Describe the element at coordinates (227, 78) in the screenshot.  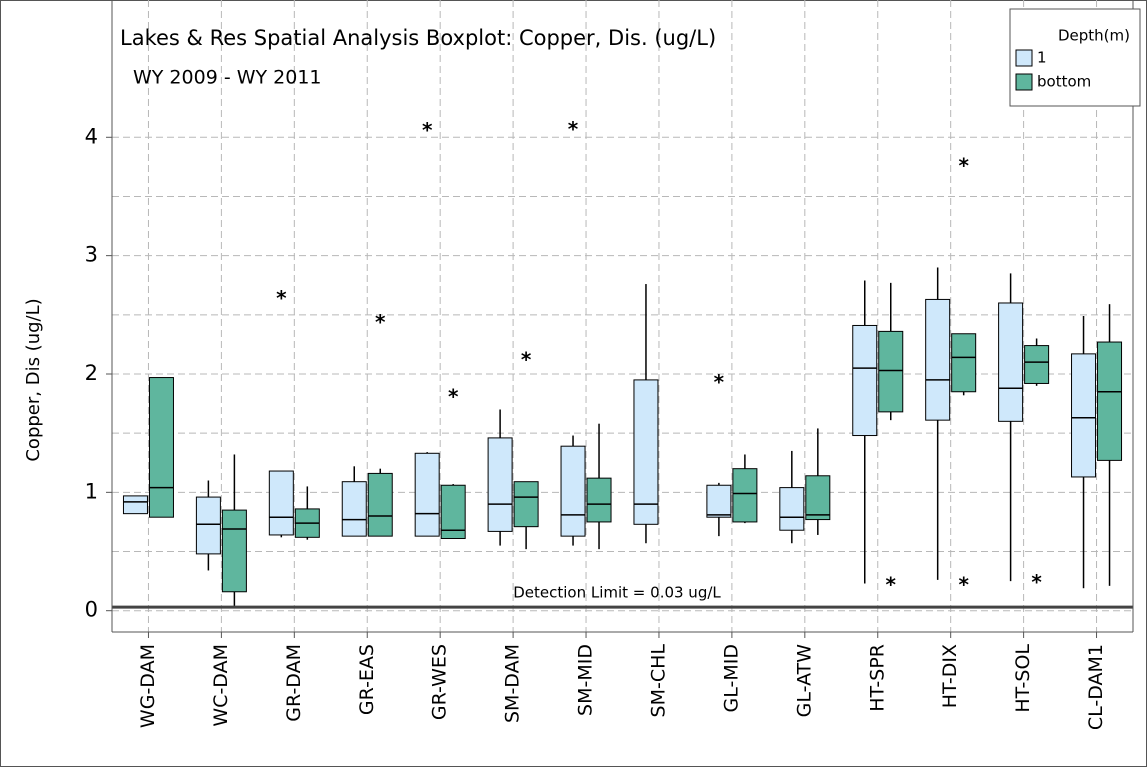
I see `chart-subtitle: WY 2009 - WY 2011` at that location.